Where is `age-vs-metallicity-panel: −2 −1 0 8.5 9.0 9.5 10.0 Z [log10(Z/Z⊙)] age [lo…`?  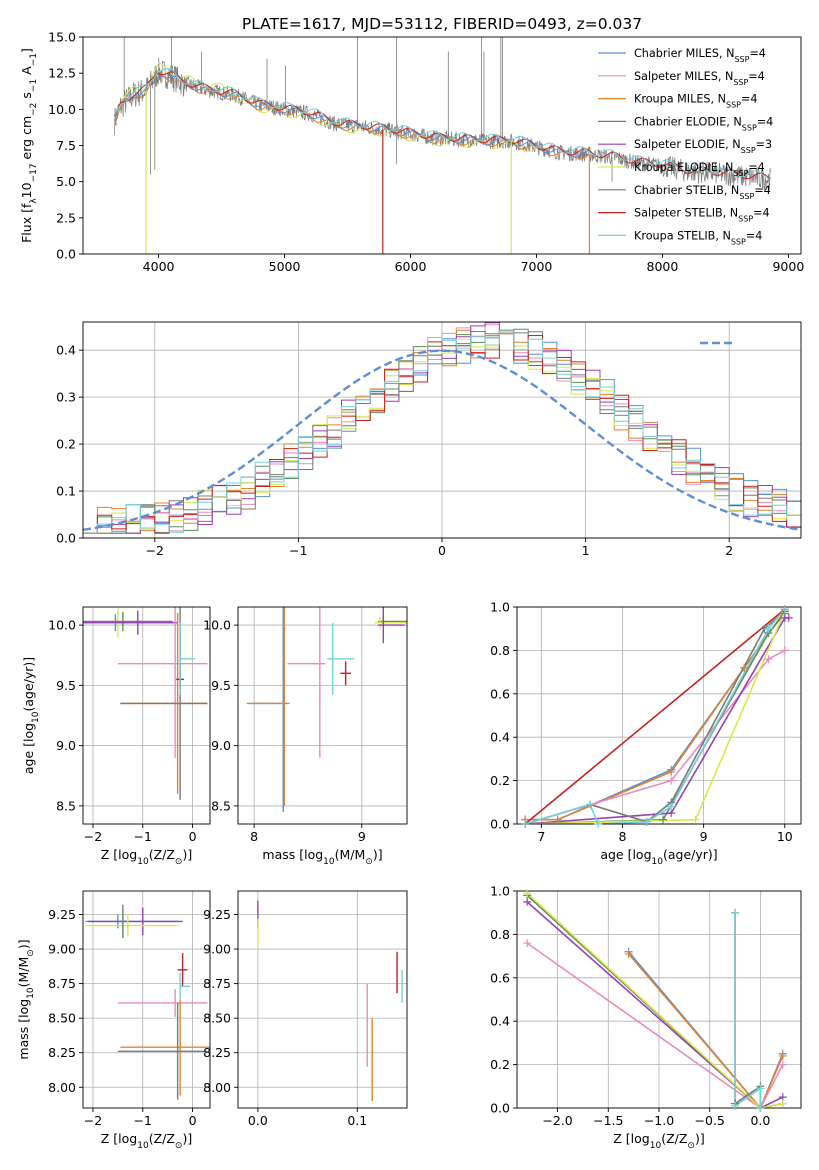 age-vs-metallicity-panel: −2 −1 0 8.5 9.0 9.5 10.0 Z [log10(Z/Z⊙)] age [lo… is located at coordinates (116, 736).